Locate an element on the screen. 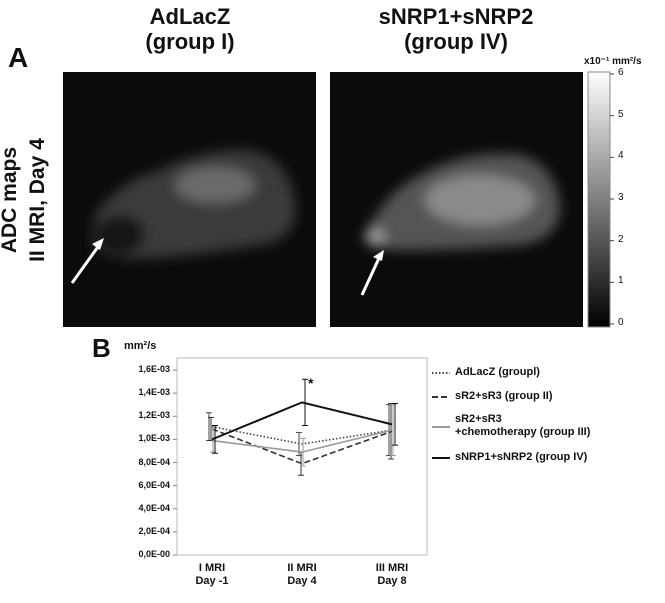 This screenshot has height=603, width=665. colorbar-tick-label: 1 is located at coordinates (621, 281).